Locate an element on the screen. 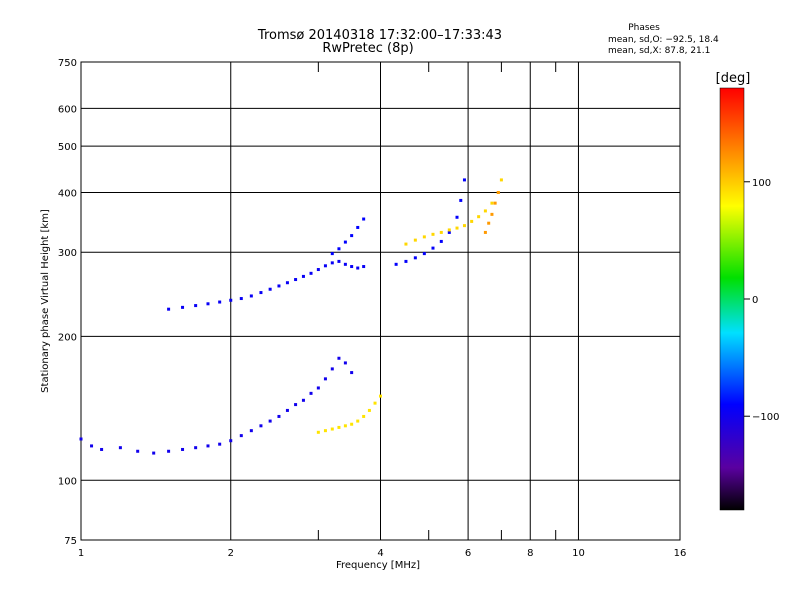  colorbar-ticks: 100 0 −100 is located at coordinates (761, 300).